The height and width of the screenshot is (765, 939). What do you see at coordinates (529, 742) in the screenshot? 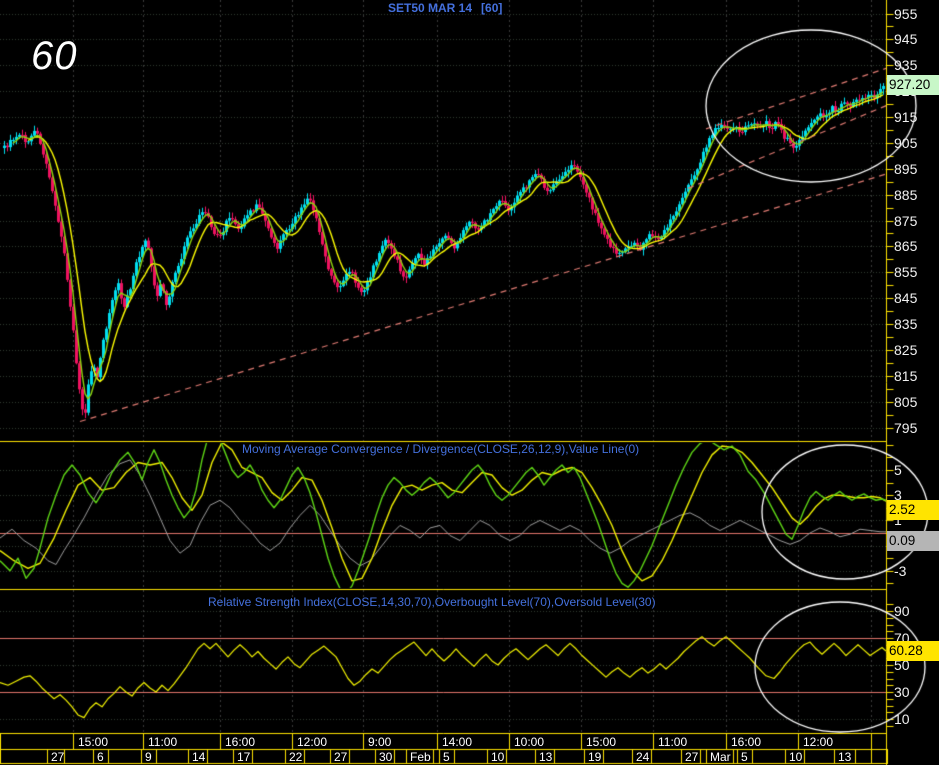
I see `time-axis-cell: 10:00` at bounding box center [529, 742].